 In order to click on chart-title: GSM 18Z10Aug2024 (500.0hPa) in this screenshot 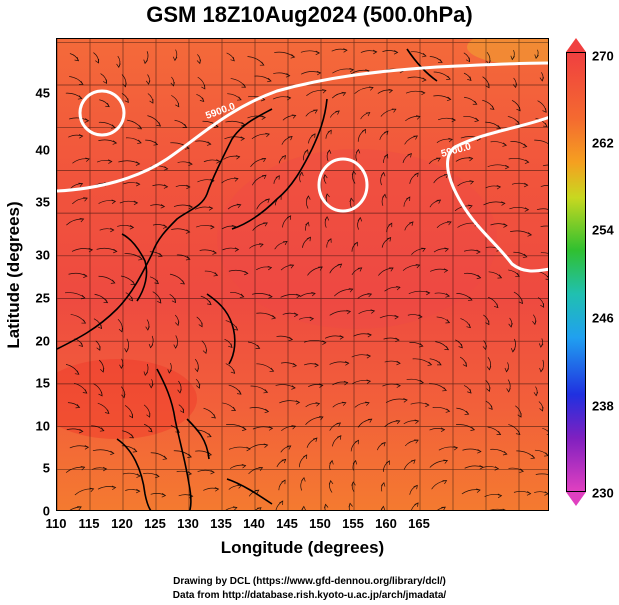, I will do `click(309, 14)`.